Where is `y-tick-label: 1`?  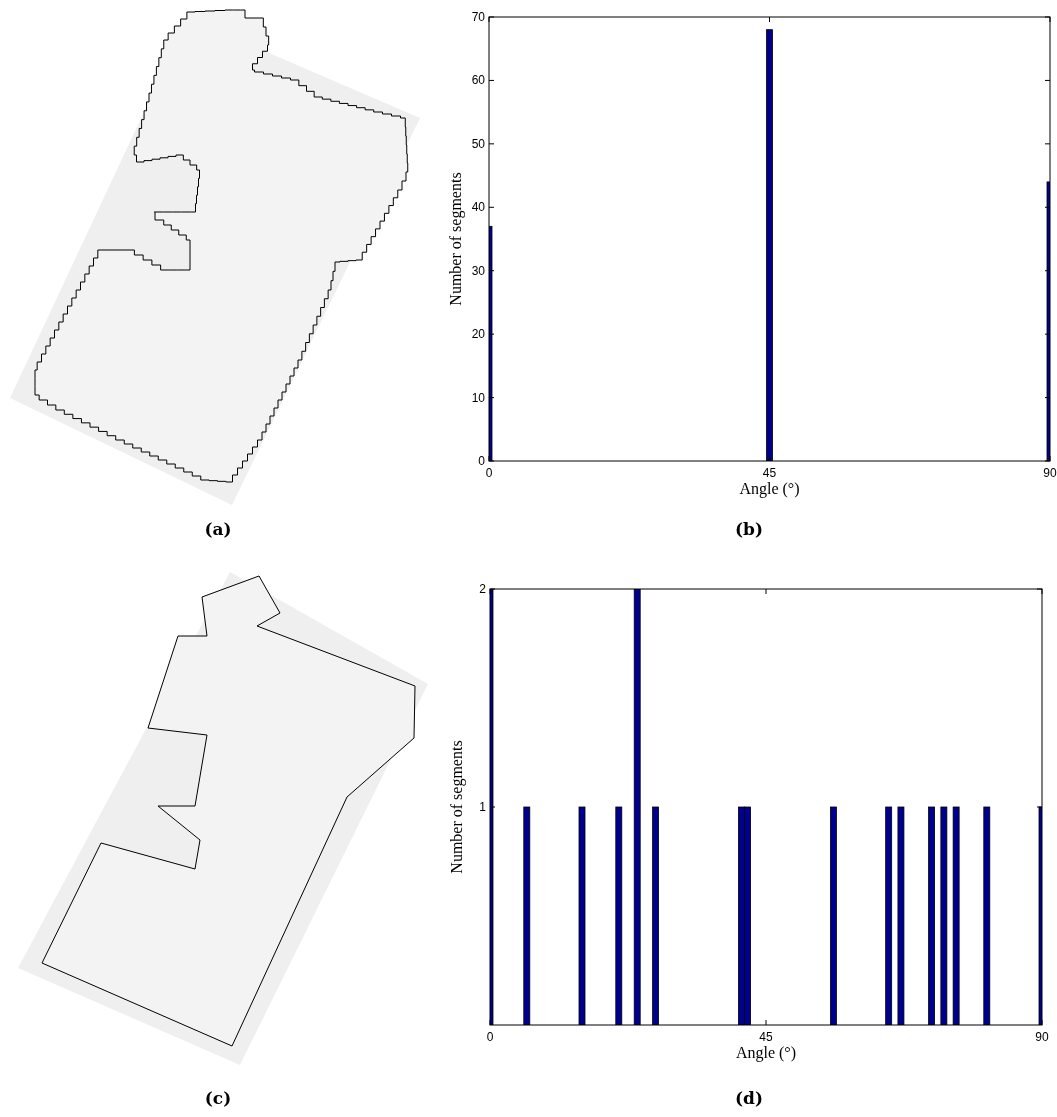 y-tick-label: 1 is located at coordinates (483, 807).